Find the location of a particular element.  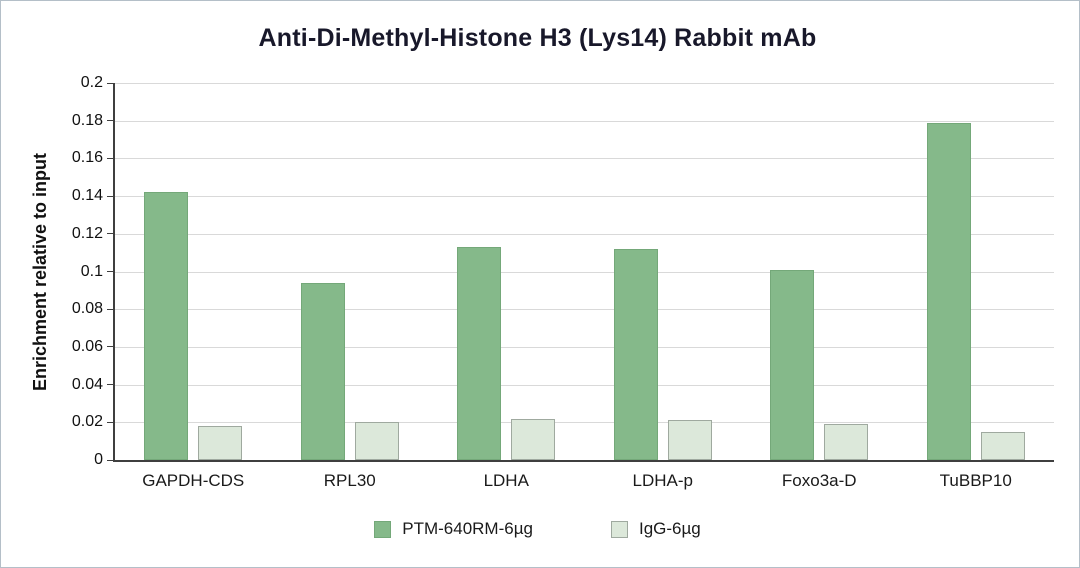

y-axis-tick-labels: 0 0.02 0.04 0.06 0.08 0.1 0.12 0.14 0.16 0.18 0.2 is located at coordinates (86, 271).